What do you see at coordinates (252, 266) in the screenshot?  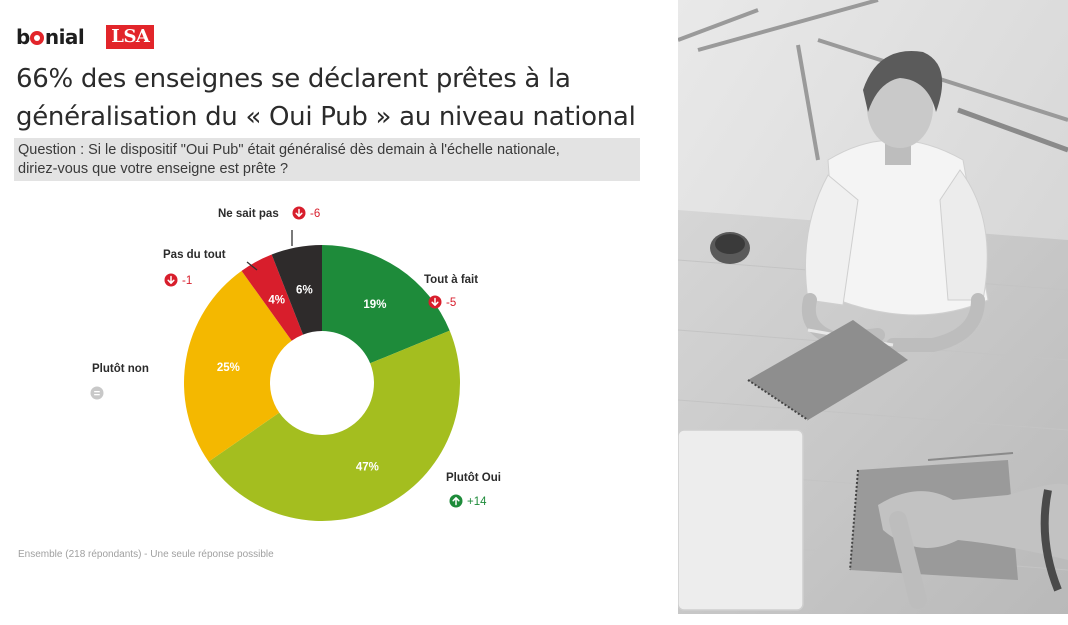 I see `leader-line-pas-du-tout` at bounding box center [252, 266].